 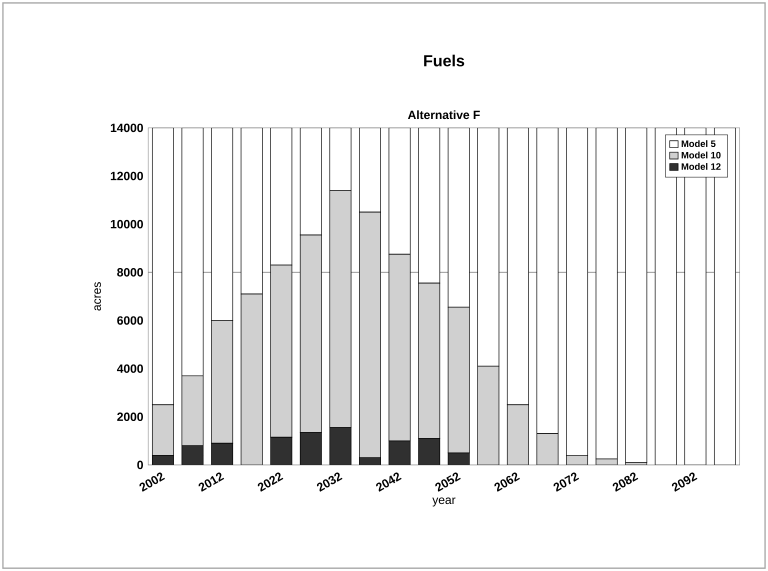 I want to click on y-tick-label: 2000, so click(x=130, y=416).